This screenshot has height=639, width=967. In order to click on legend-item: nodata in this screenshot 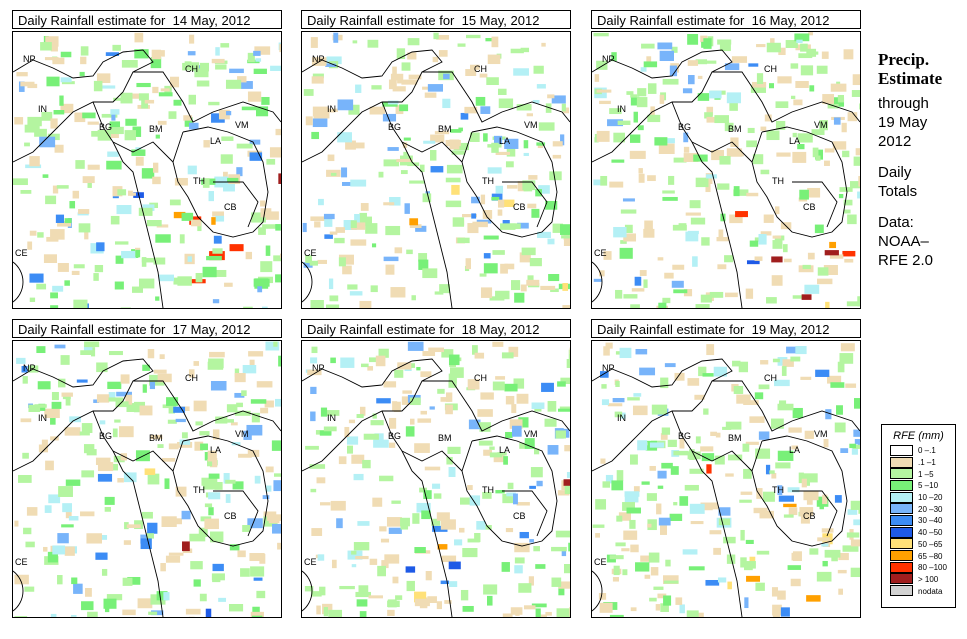, I will do `click(922, 591)`.